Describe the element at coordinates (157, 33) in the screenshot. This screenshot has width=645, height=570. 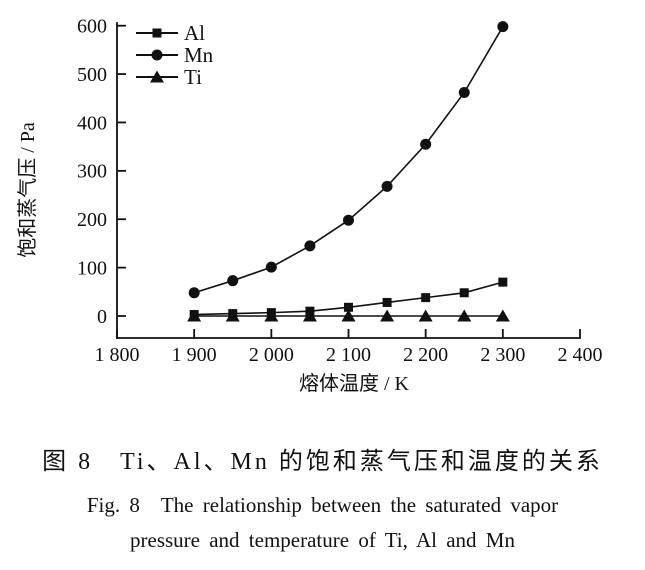
I see `Al-legend-marker-icon` at that location.